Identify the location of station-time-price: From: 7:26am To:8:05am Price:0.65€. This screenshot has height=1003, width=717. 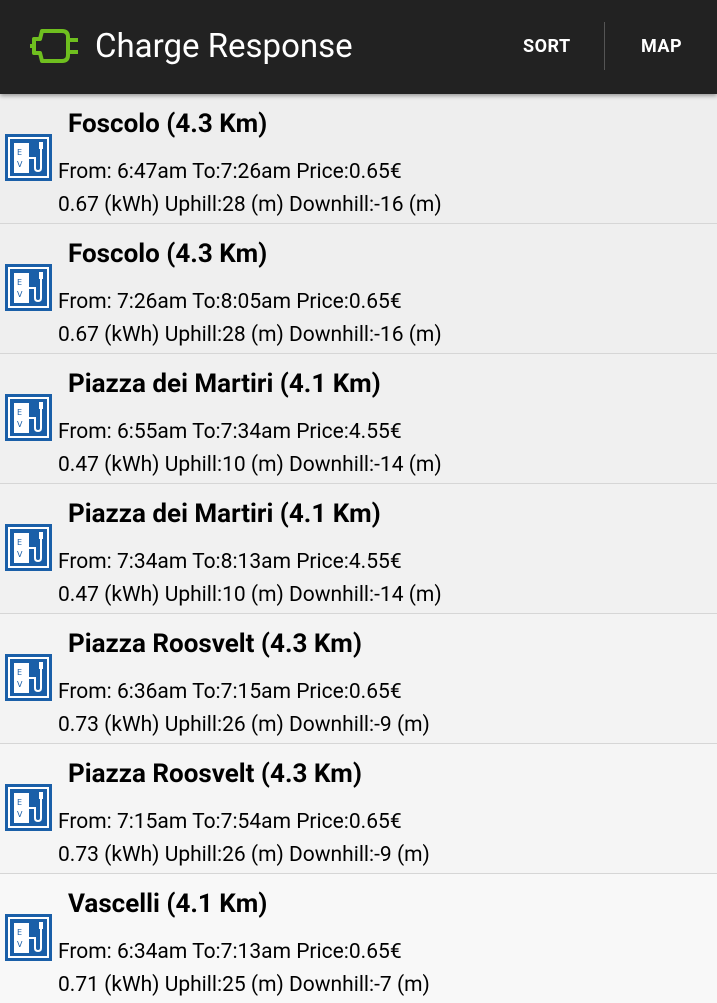
(230, 302).